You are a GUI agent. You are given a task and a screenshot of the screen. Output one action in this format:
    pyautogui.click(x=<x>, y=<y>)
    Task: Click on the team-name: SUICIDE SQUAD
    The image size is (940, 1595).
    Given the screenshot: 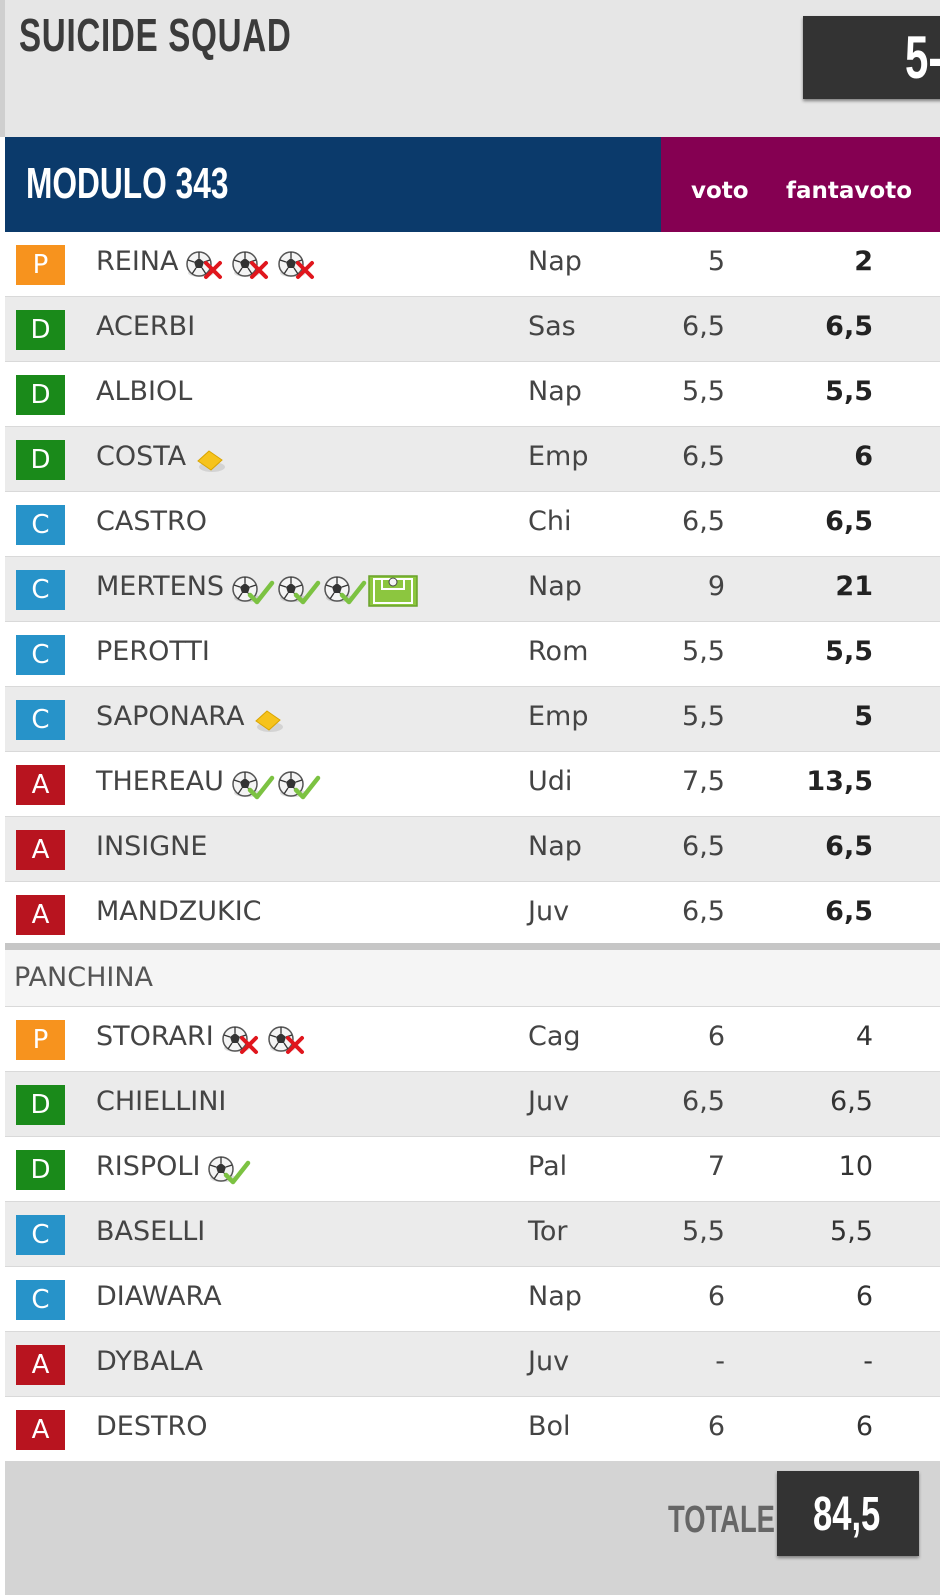 What is the action you would take?
    pyautogui.click(x=155, y=35)
    